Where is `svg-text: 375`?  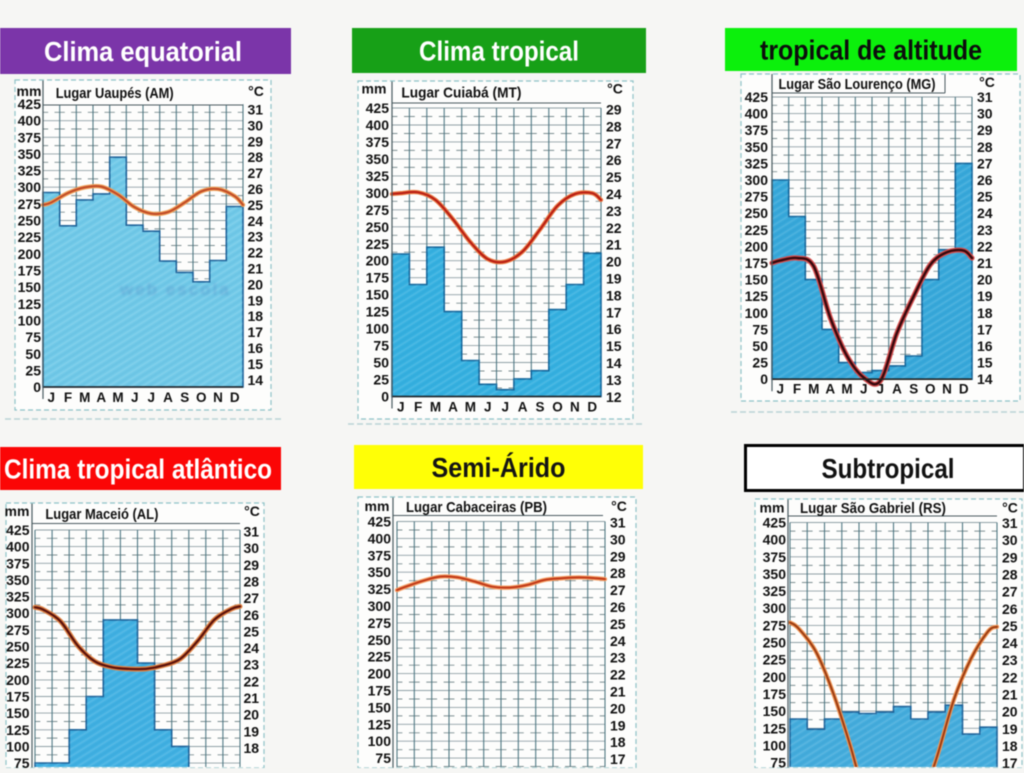 svg-text: 375 is located at coordinates (18, 563).